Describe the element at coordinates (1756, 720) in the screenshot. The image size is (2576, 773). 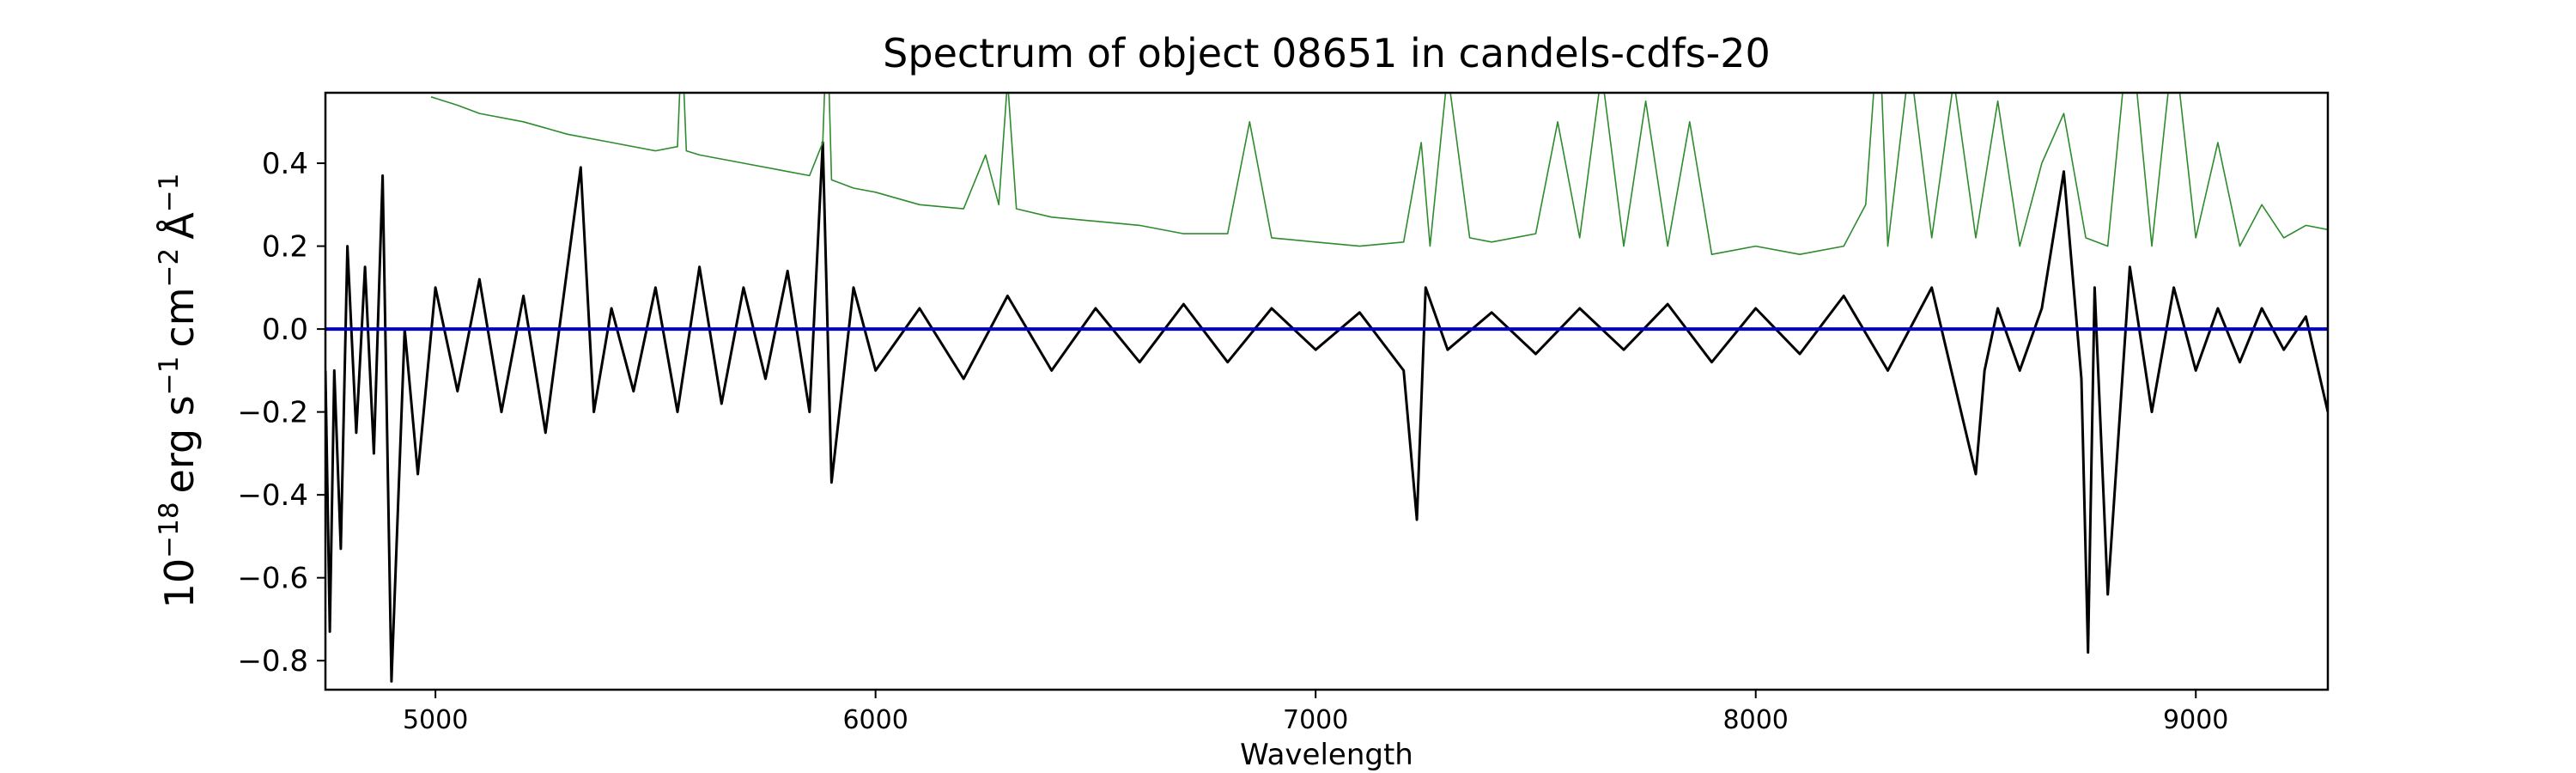
I see `x-tick-label: 8000` at that location.